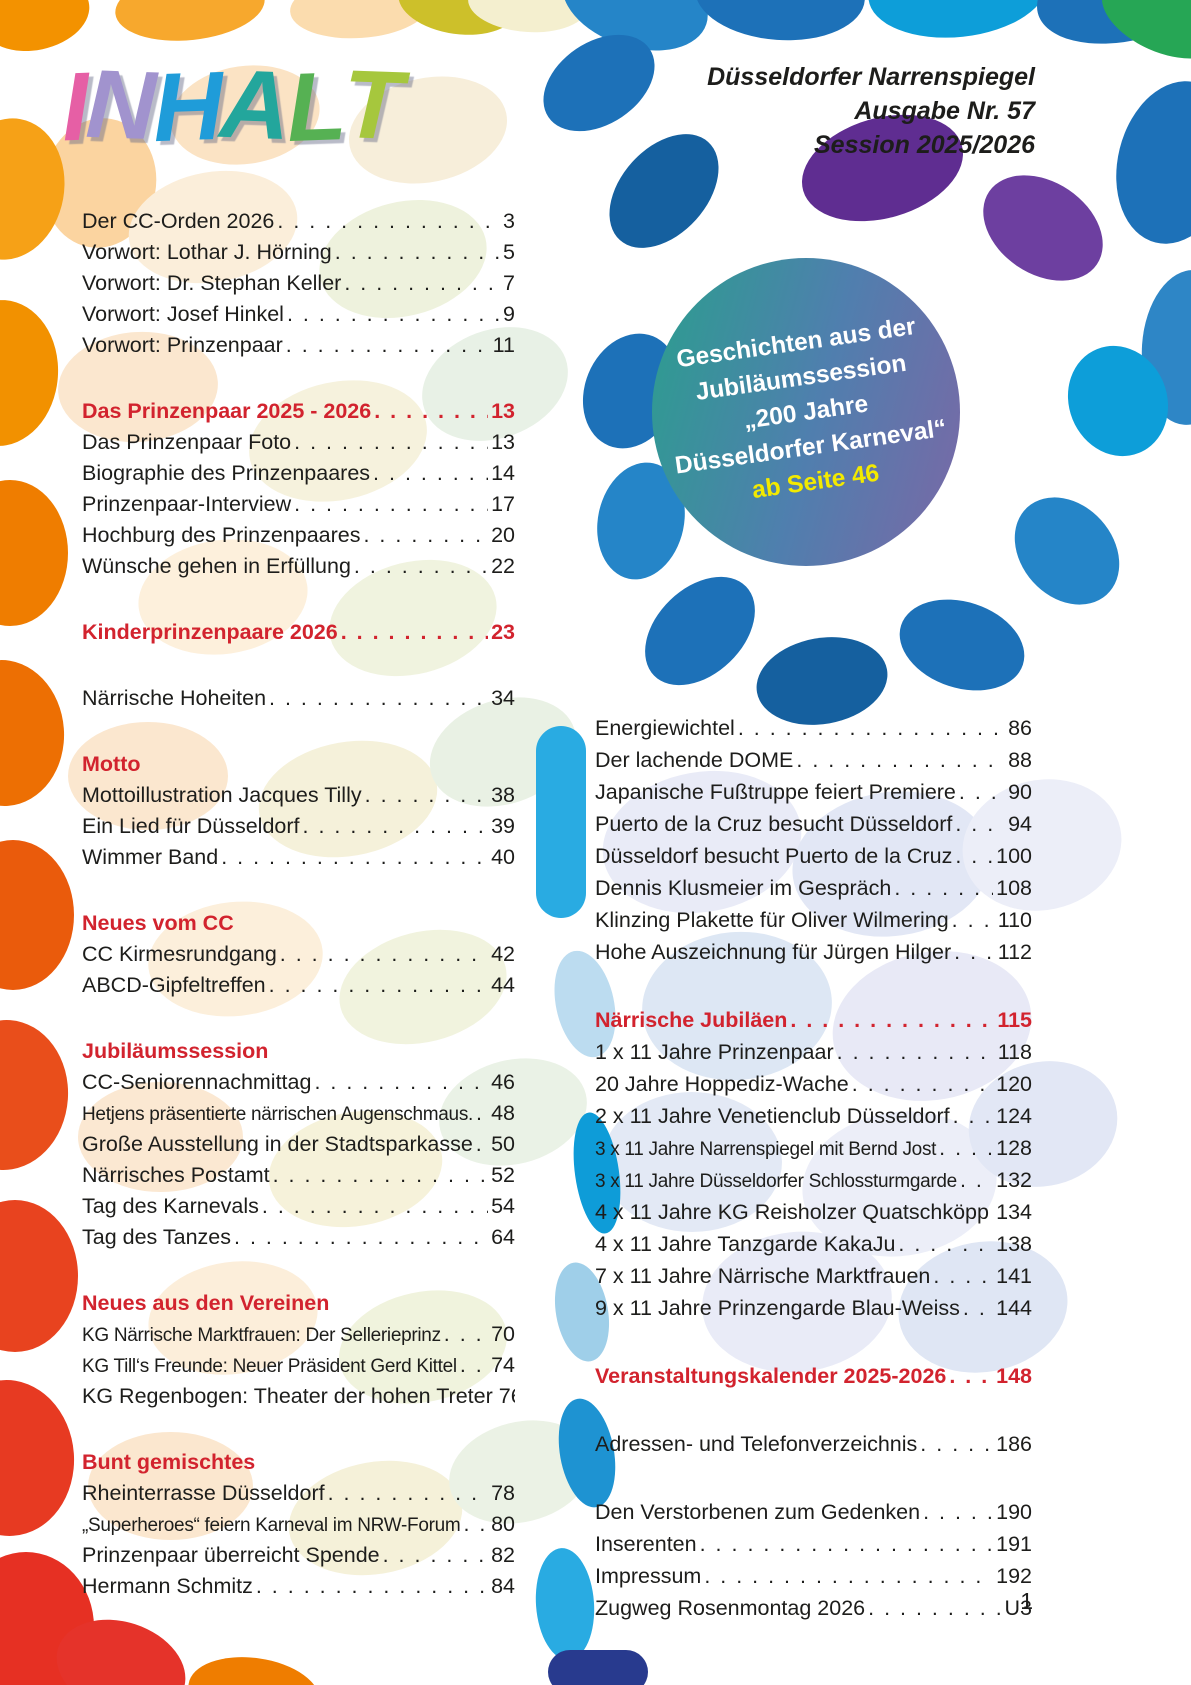 The height and width of the screenshot is (1685, 1191). Describe the element at coordinates (371, 104) in the screenshot. I see `title-letter: T` at that location.